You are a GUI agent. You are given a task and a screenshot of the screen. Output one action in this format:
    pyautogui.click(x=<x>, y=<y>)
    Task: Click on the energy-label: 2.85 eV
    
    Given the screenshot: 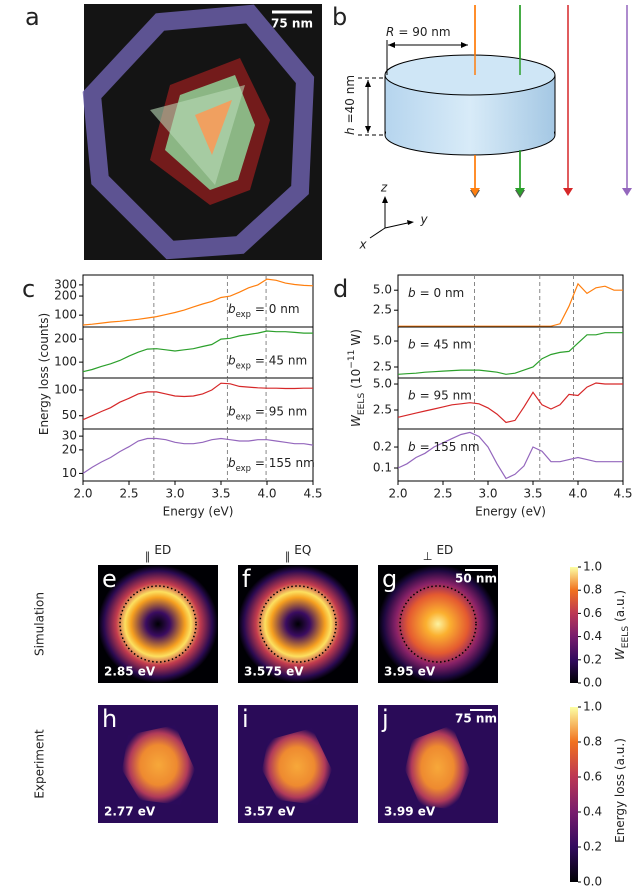 What is the action you would take?
    pyautogui.click(x=130, y=672)
    